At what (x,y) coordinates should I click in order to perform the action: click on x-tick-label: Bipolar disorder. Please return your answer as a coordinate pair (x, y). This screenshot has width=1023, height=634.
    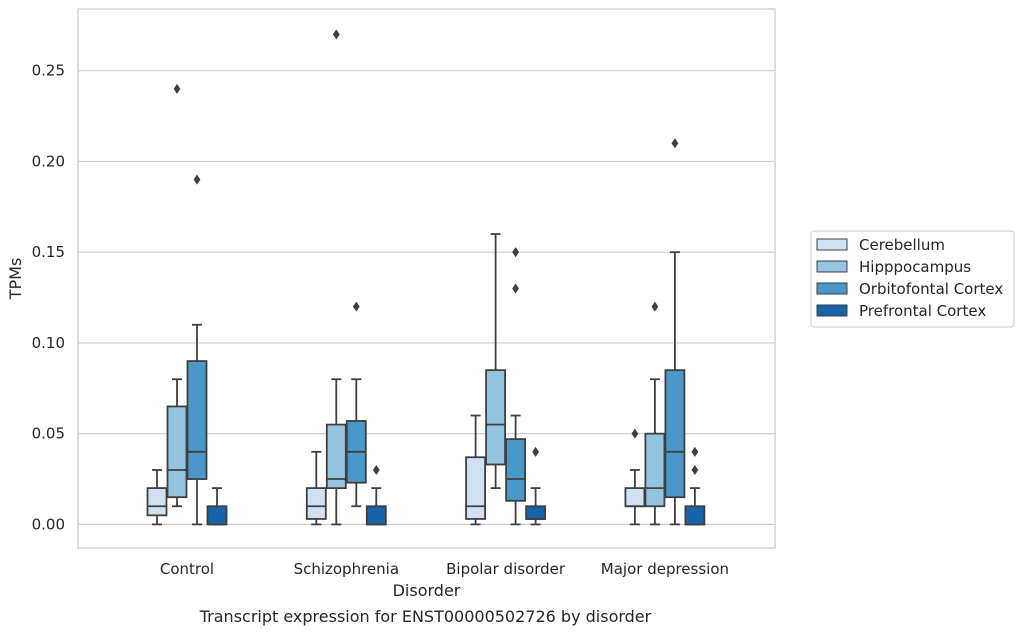
    Looking at the image, I should click on (506, 569).